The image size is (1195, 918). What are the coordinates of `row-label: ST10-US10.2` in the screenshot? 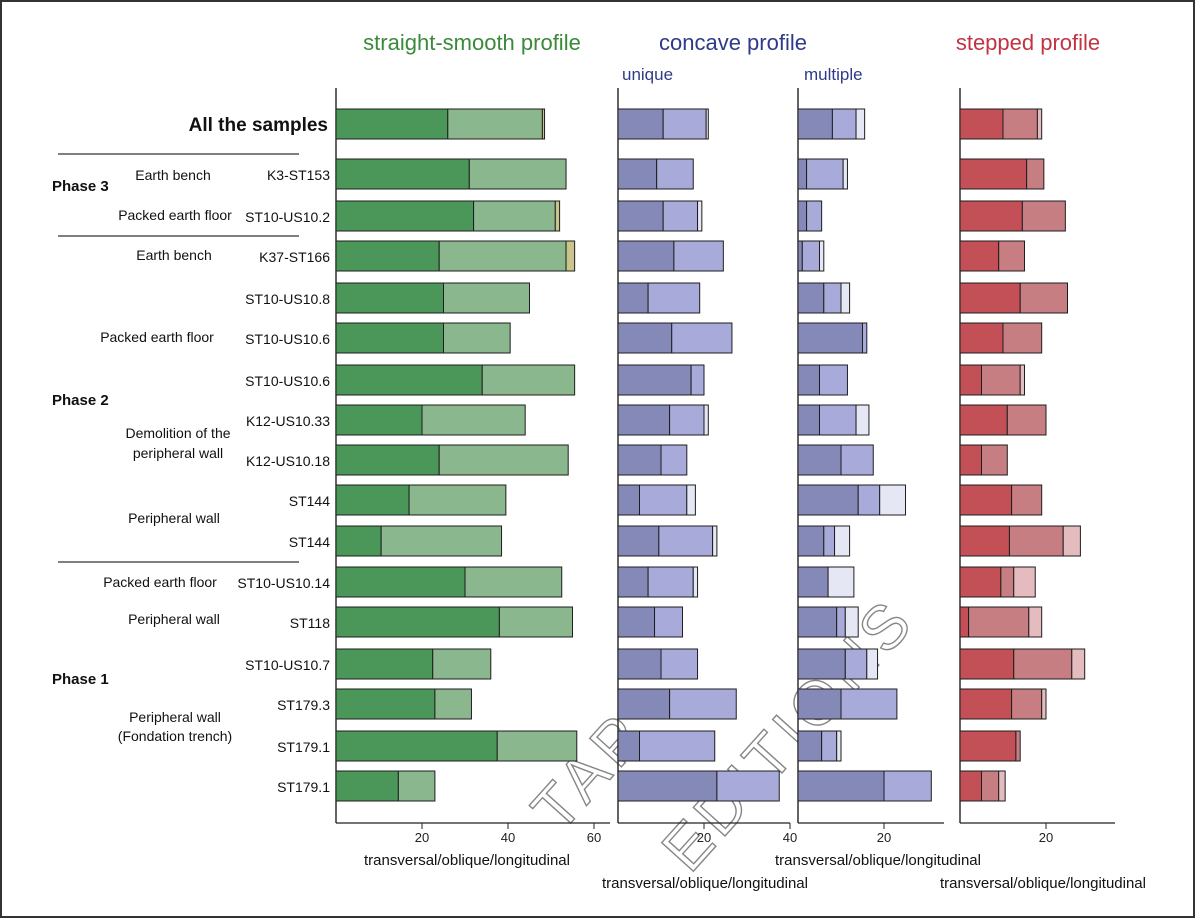 It's located at (287, 217).